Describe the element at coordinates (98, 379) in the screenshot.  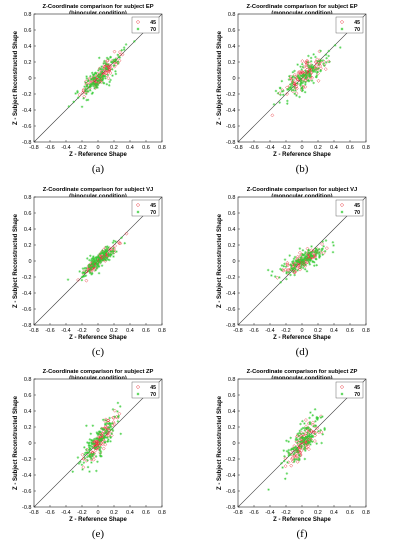
I see `chart-title-line2: (binocular condition)` at that location.